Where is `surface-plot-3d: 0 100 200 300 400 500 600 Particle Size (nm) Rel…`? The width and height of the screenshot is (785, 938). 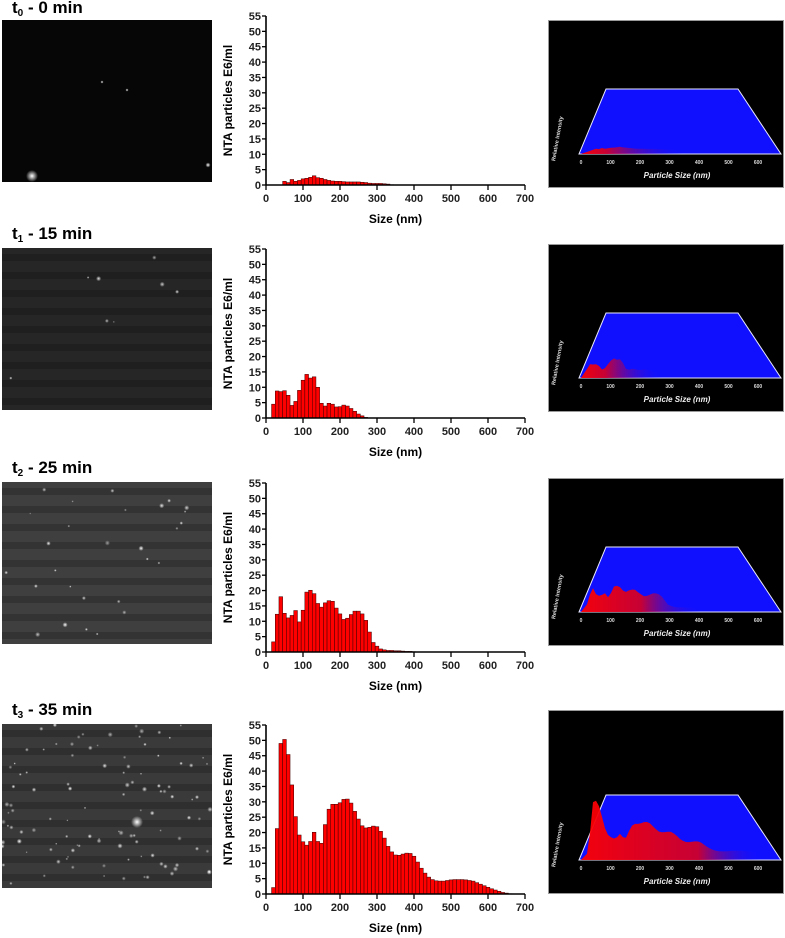
surface-plot-3d: 0 100 200 300 400 500 600 Particle Size (nm) Rel… is located at coordinates (666, 802).